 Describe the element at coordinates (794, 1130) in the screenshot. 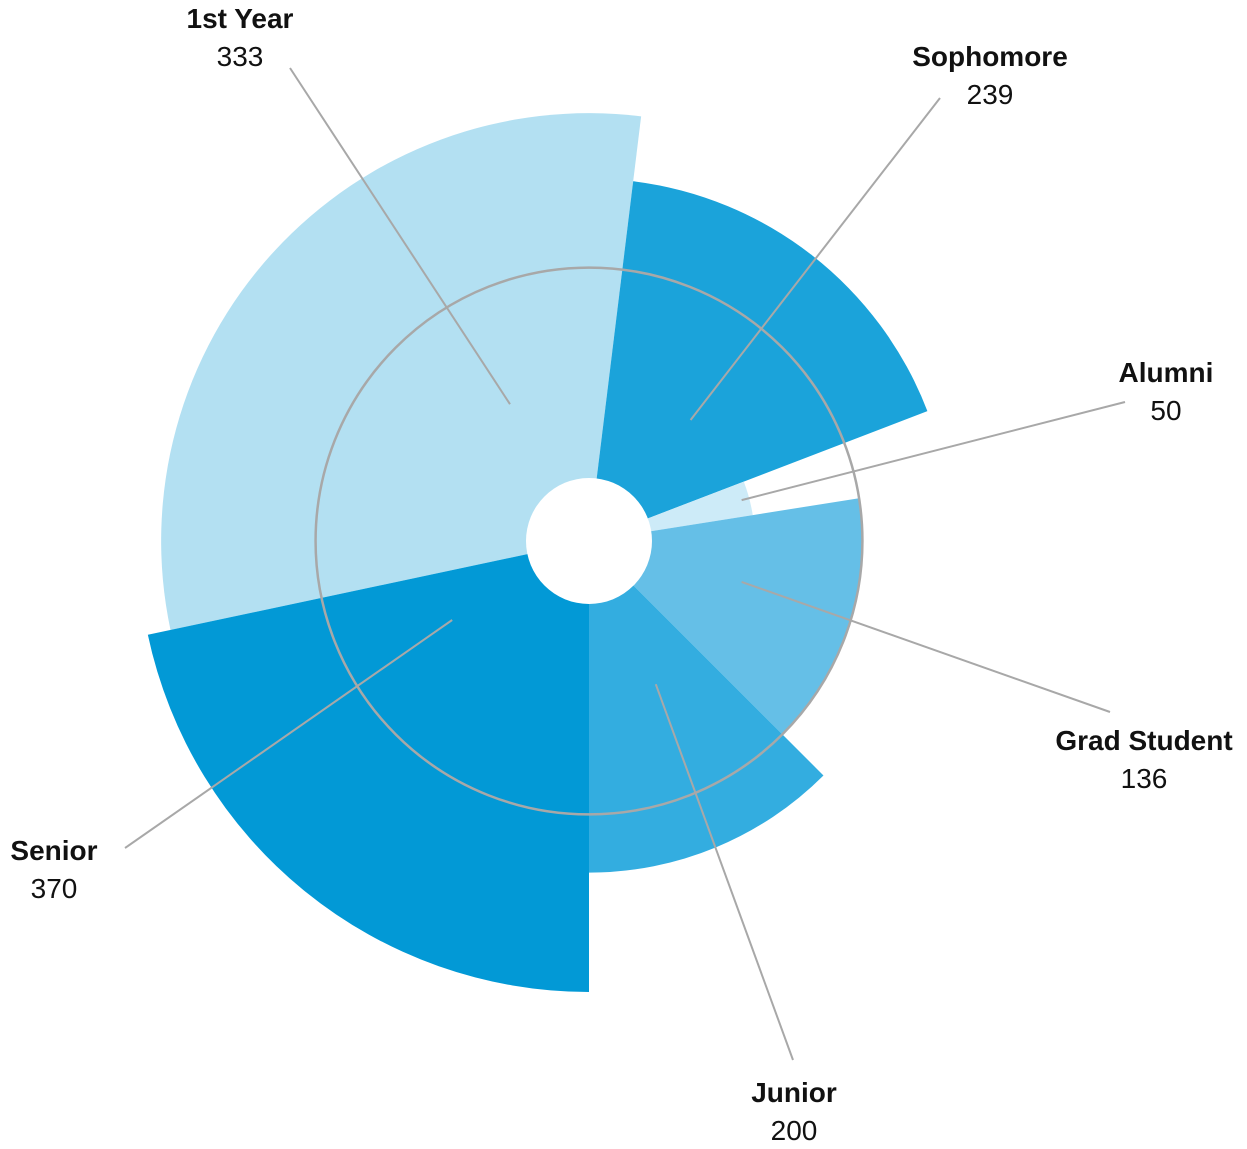

I see `label-value-junior: 200` at that location.